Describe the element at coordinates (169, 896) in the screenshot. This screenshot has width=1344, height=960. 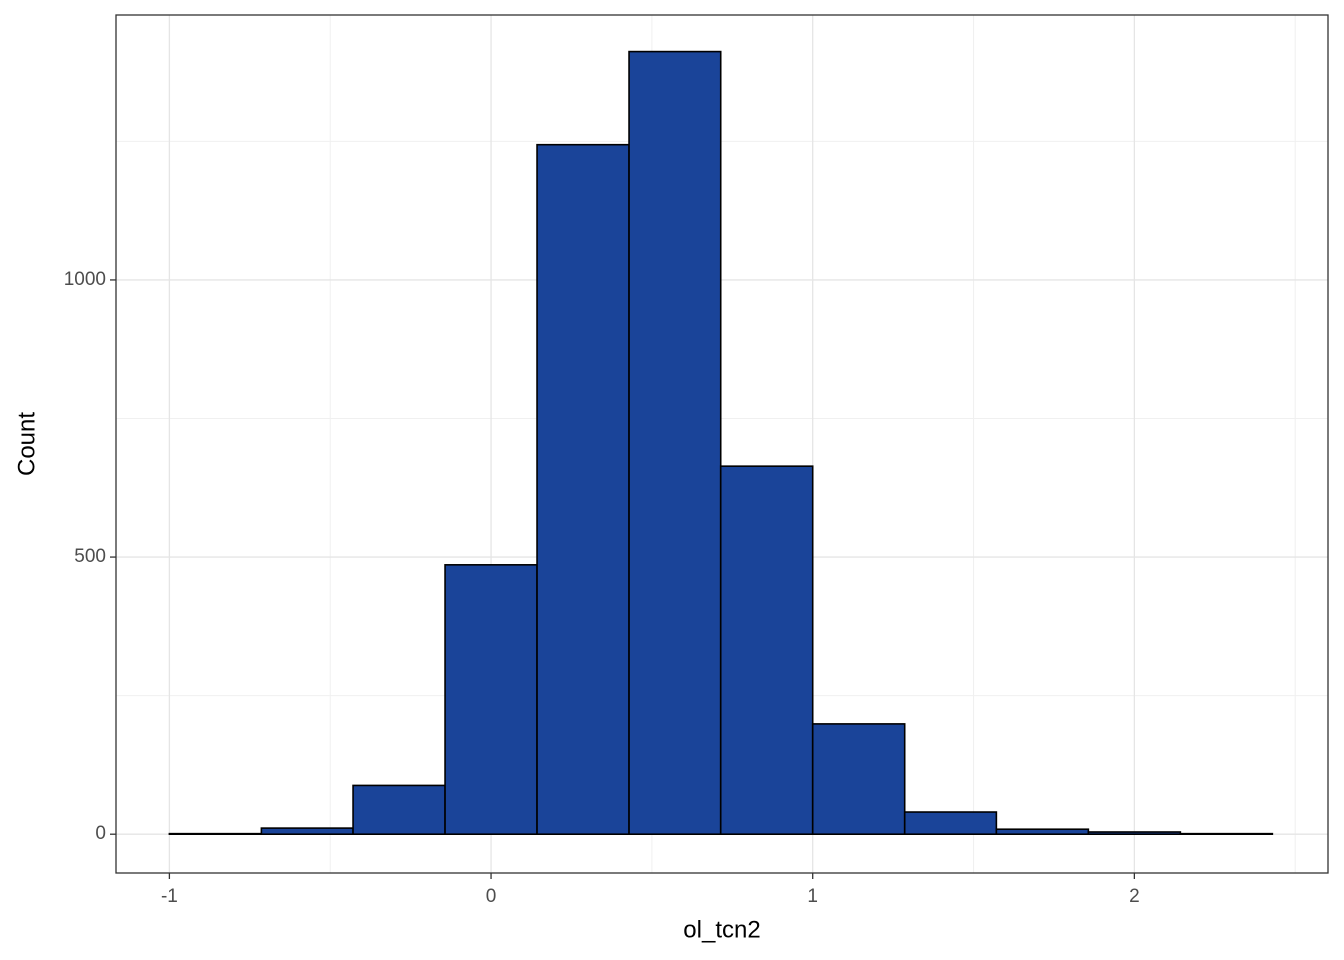
I see `x-tick-label: -1` at that location.